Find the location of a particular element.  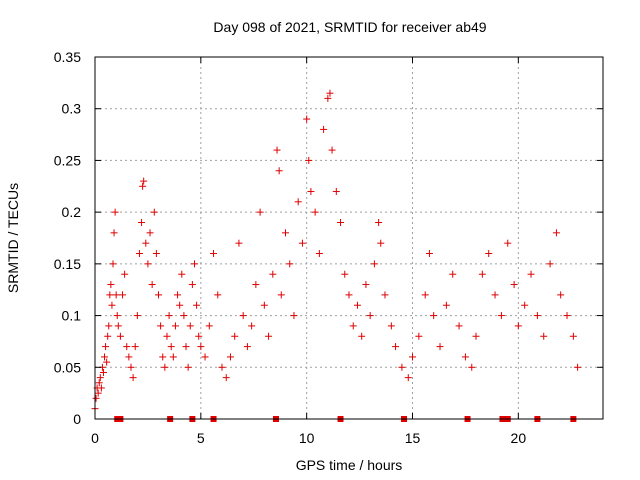

x-tick-label: 20 is located at coordinates (519, 438).